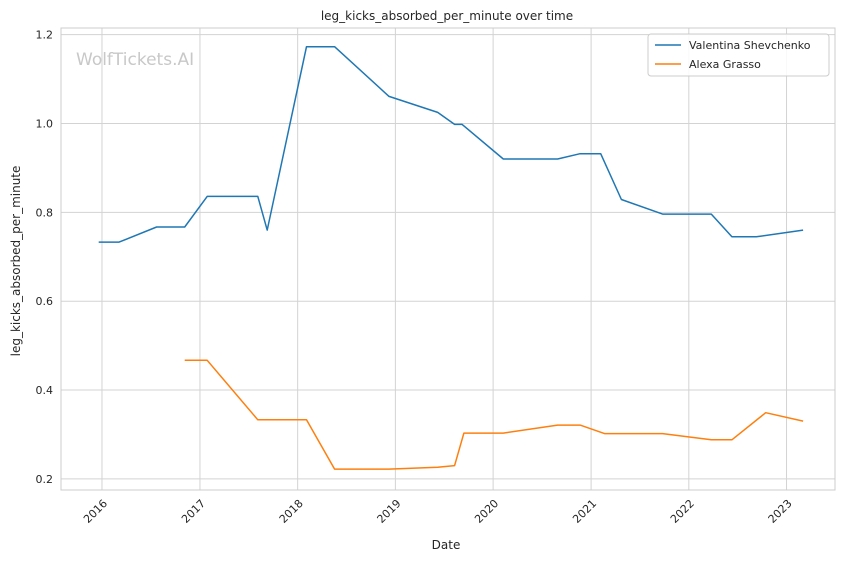 The image size is (844, 561). What do you see at coordinates (725, 64) in the screenshot?
I see `legend-label-series-2: Alexa Grasso` at bounding box center [725, 64].